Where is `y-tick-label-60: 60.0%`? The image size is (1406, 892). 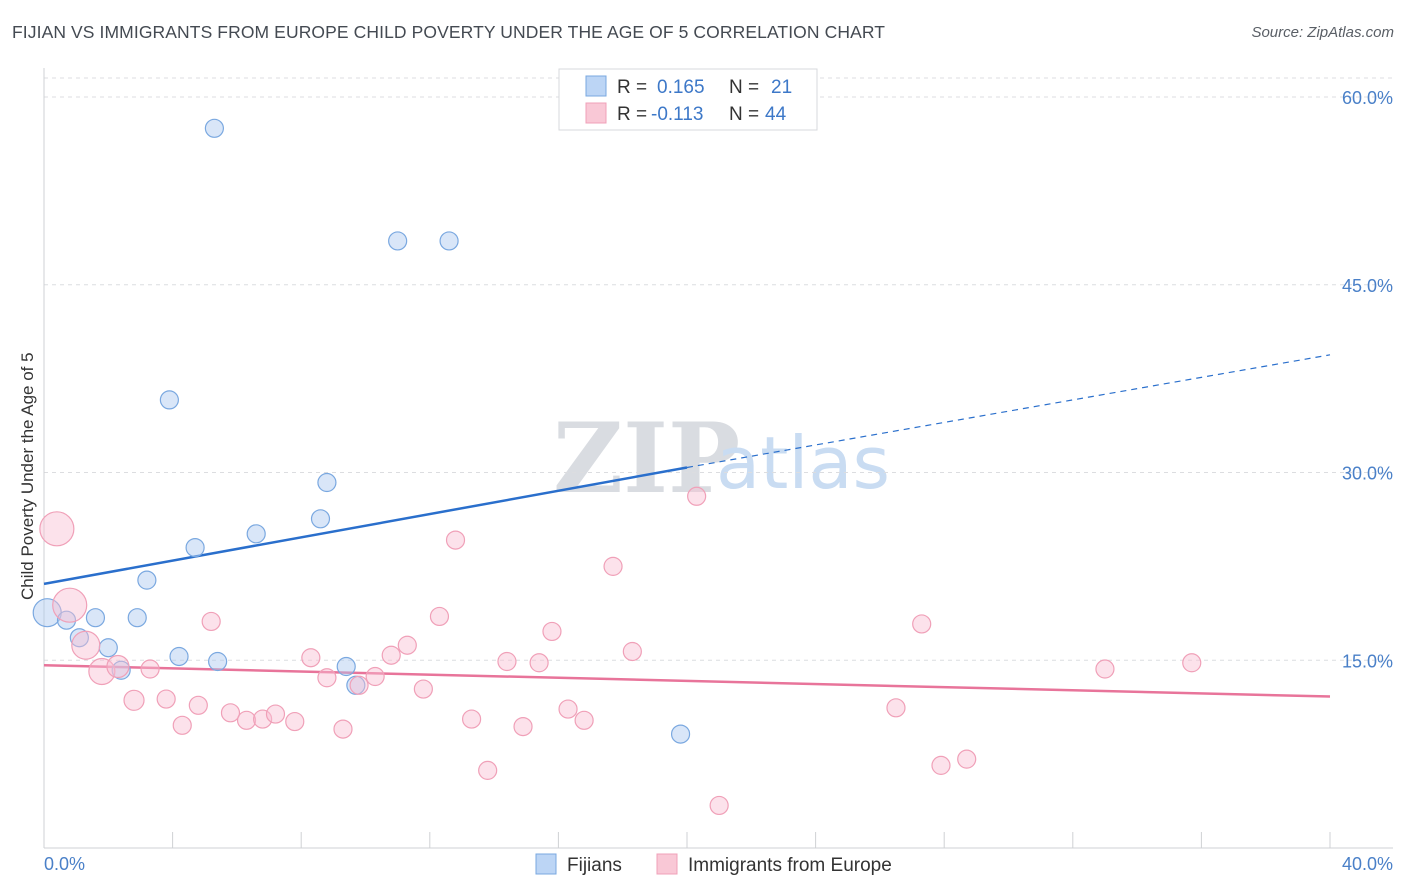 y-tick-label-60: 60.0% is located at coordinates (1367, 98).